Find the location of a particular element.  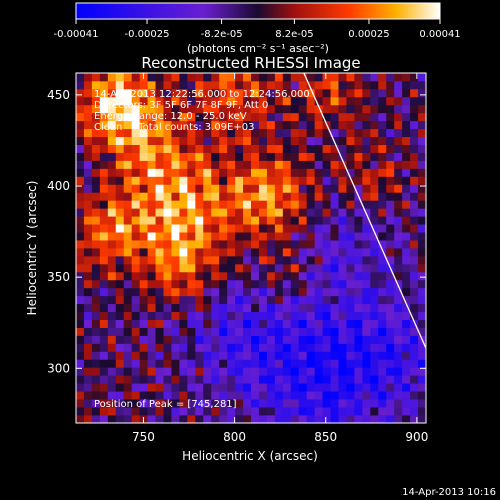

colorbar-tick-label: -8.2e-05 is located at coordinates (222, 34).